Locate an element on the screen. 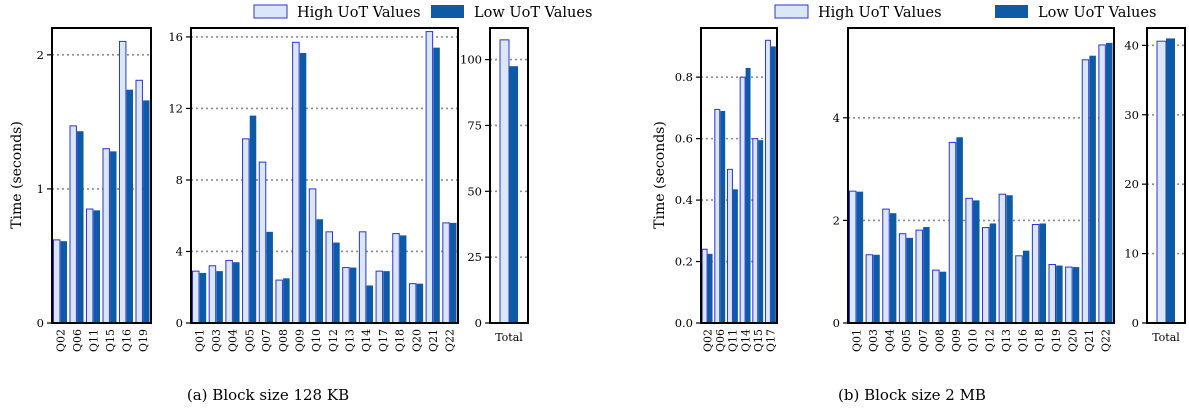  chart-a-p1-category-label: Q02 is located at coordinates (60, 340).